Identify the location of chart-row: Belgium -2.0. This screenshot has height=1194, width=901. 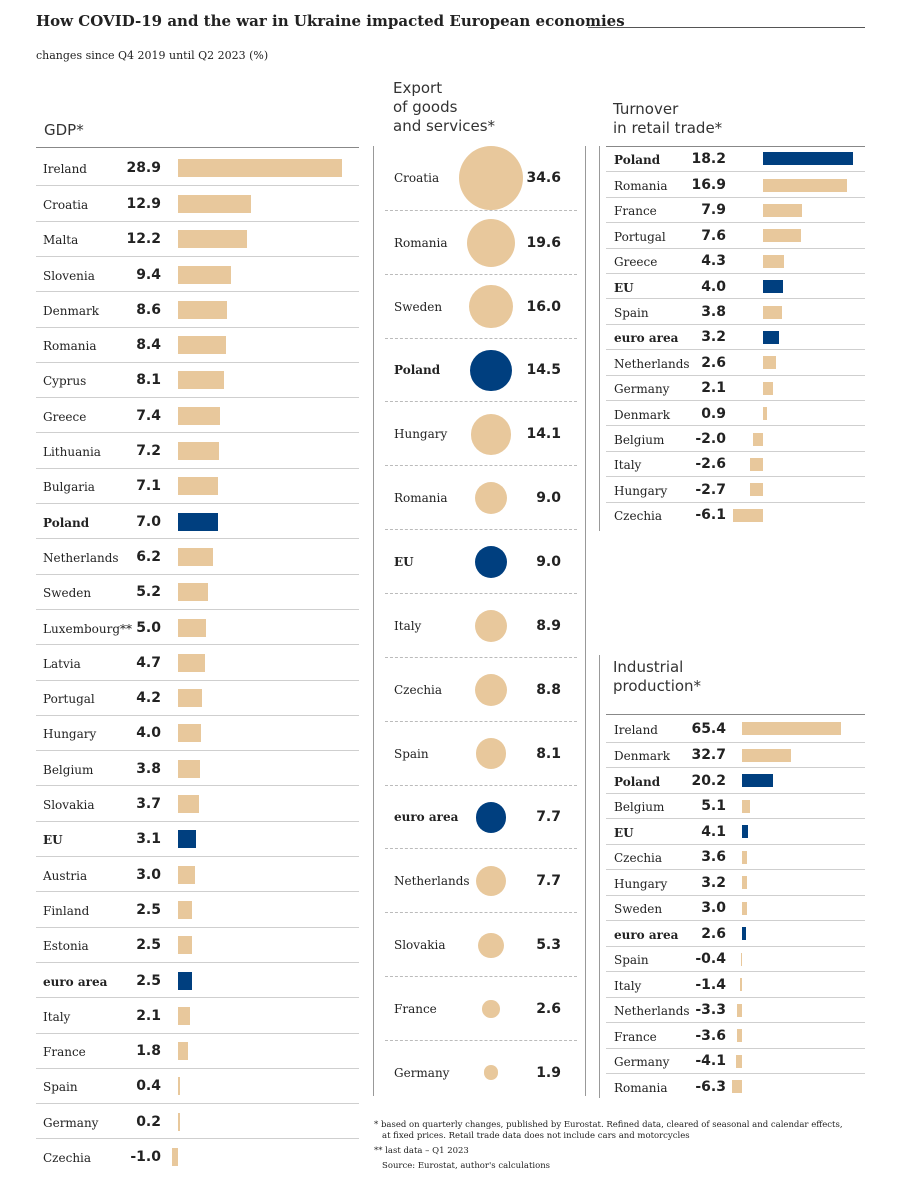
(735, 437).